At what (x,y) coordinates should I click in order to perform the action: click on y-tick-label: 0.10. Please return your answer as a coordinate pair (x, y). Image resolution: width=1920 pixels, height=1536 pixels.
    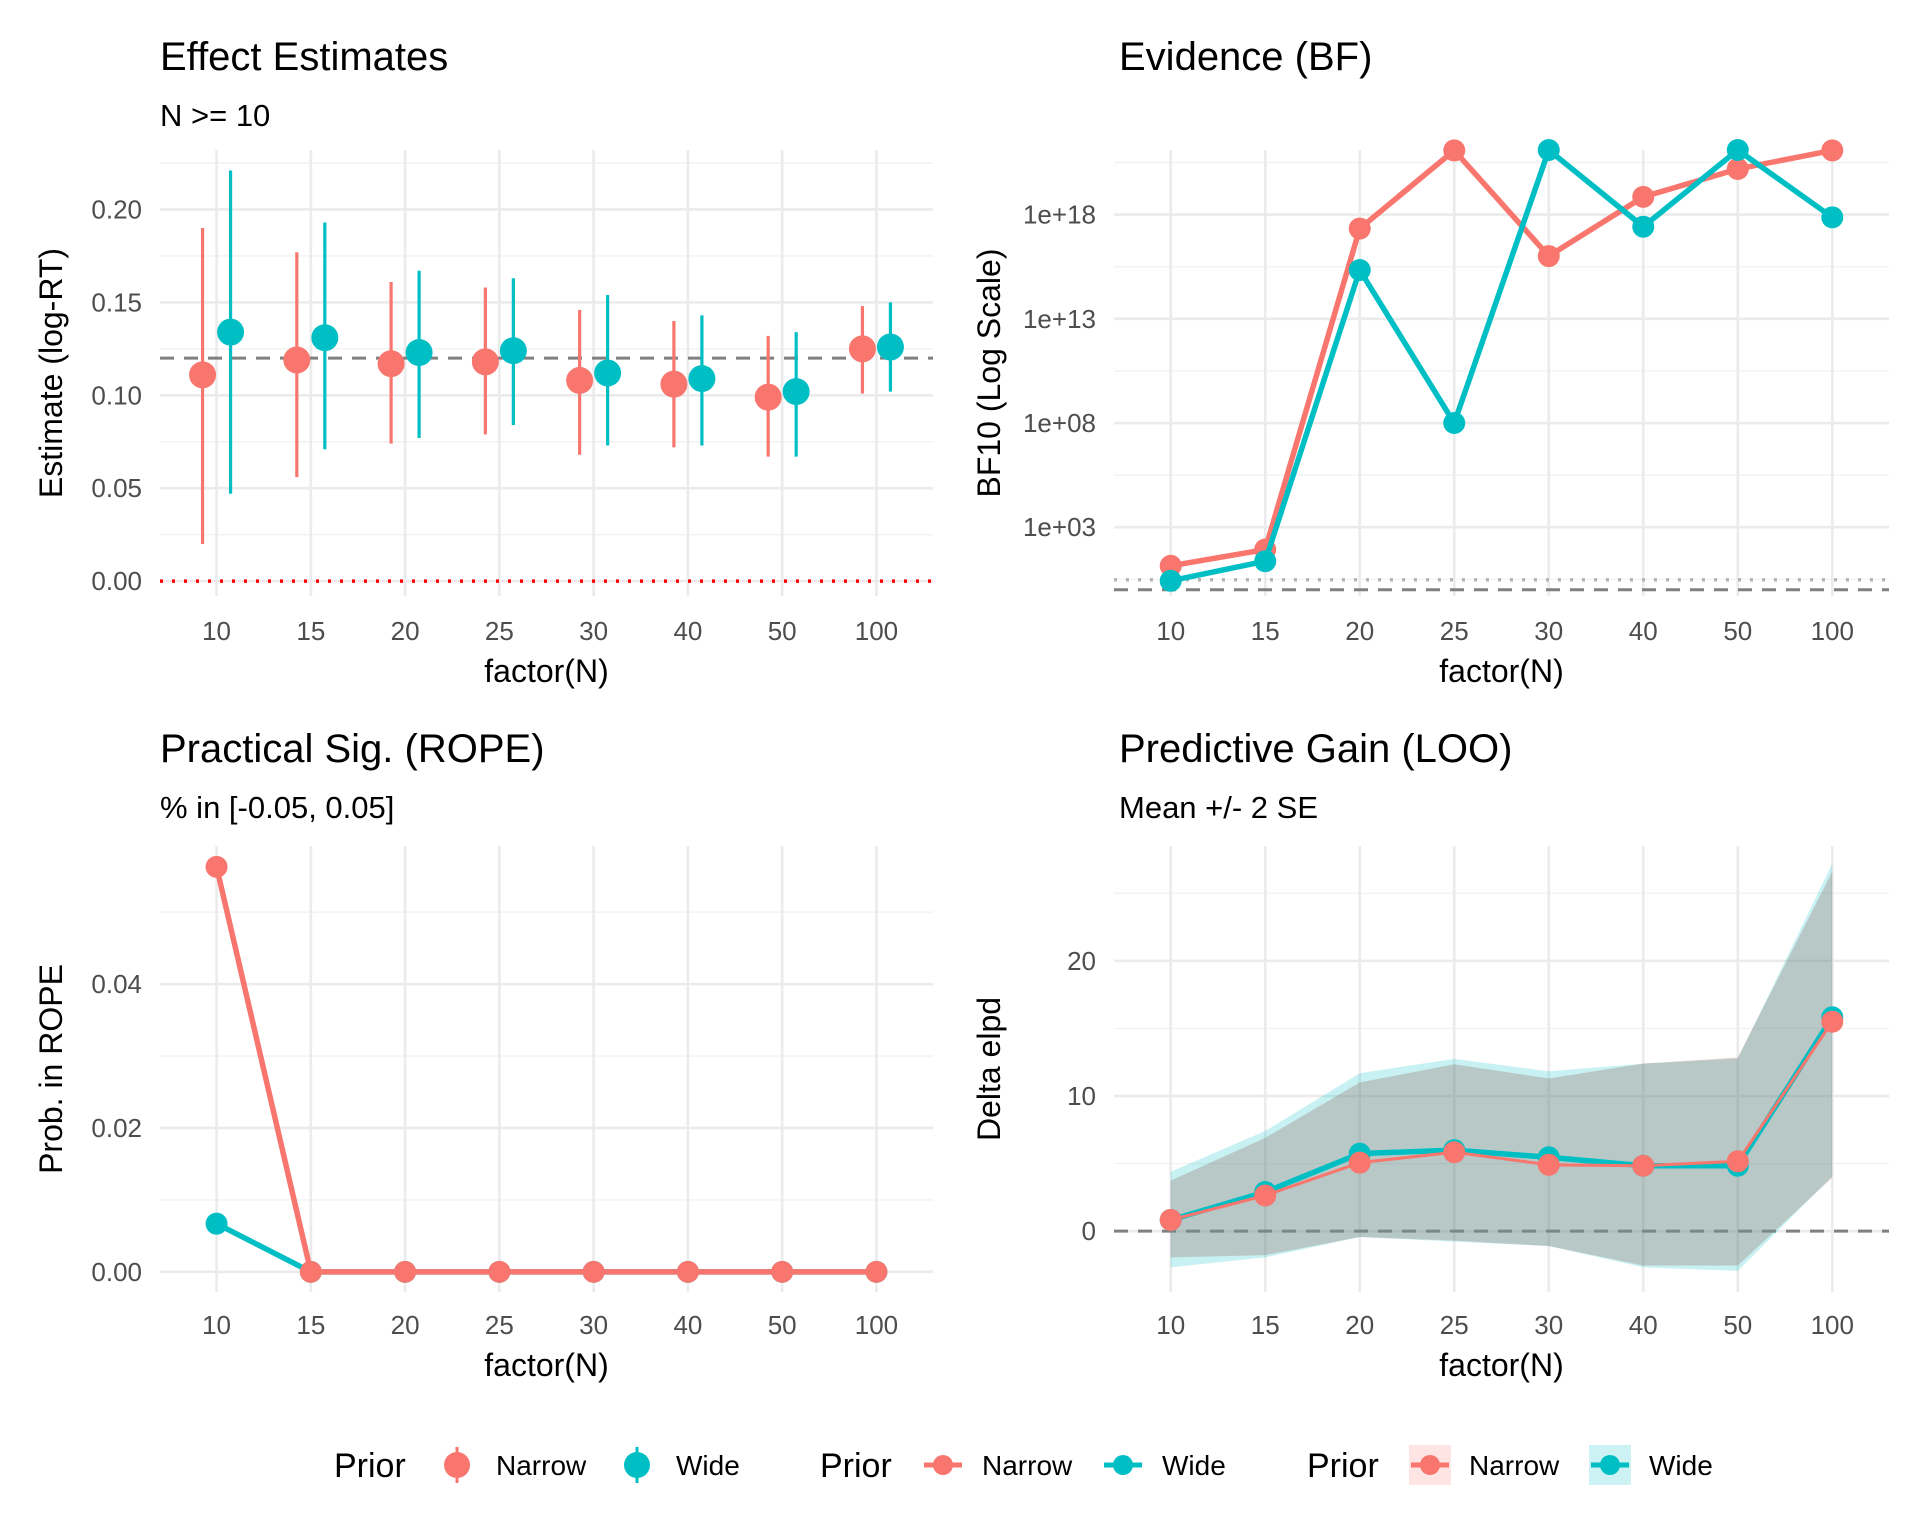
    Looking at the image, I should click on (116, 395).